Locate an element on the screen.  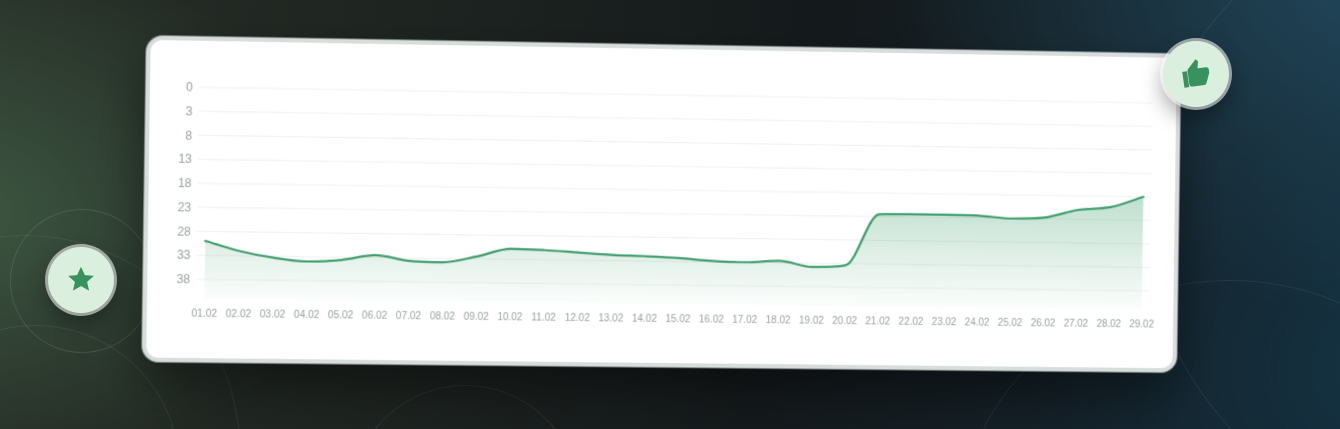
thumbs-up-icon is located at coordinates (1196, 73).